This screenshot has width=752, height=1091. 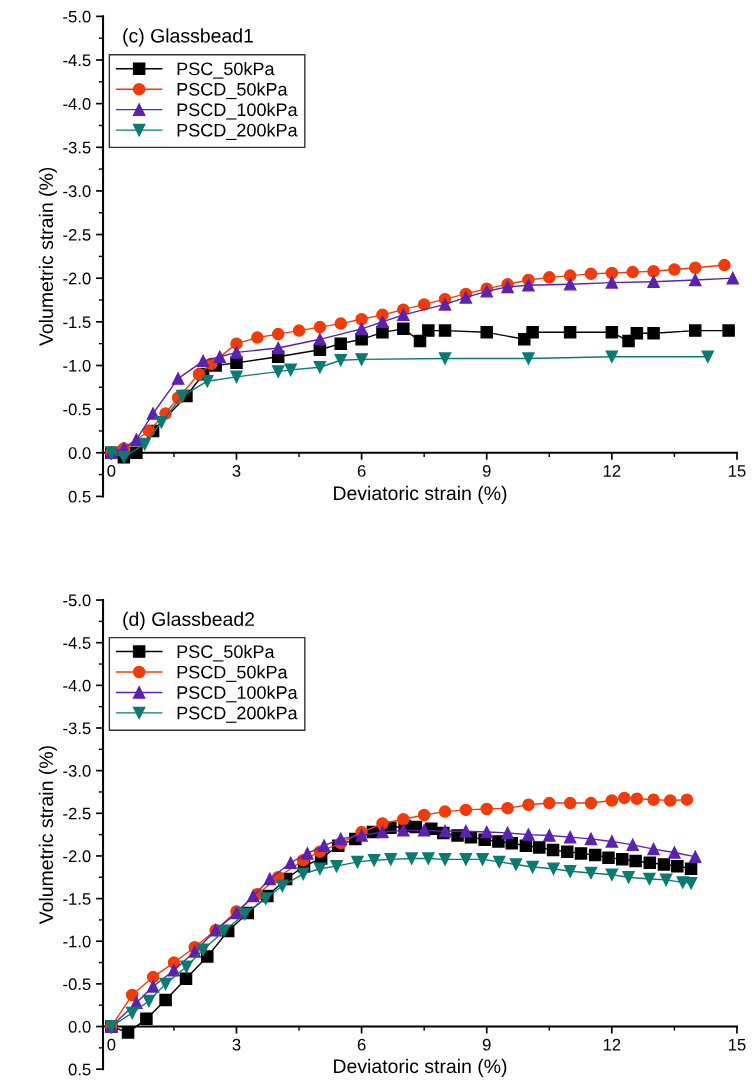 I want to click on text: (c) Glassbead1, so click(x=188, y=37).